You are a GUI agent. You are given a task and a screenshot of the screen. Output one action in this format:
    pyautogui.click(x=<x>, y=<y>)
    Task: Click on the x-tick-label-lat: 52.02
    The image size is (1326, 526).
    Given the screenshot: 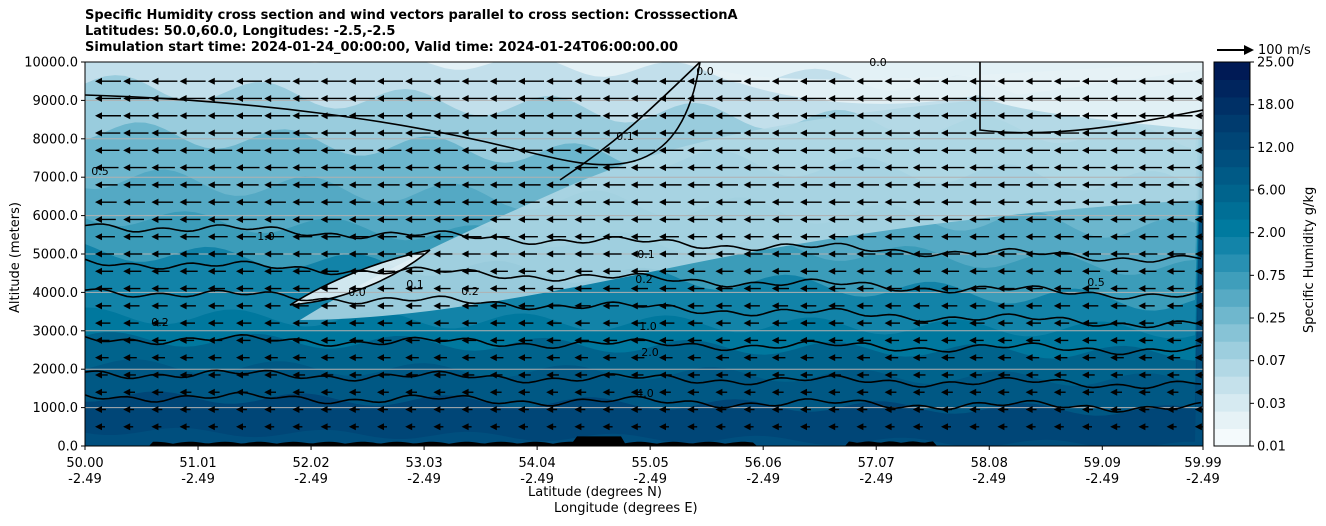 What is the action you would take?
    pyautogui.click(x=310, y=463)
    